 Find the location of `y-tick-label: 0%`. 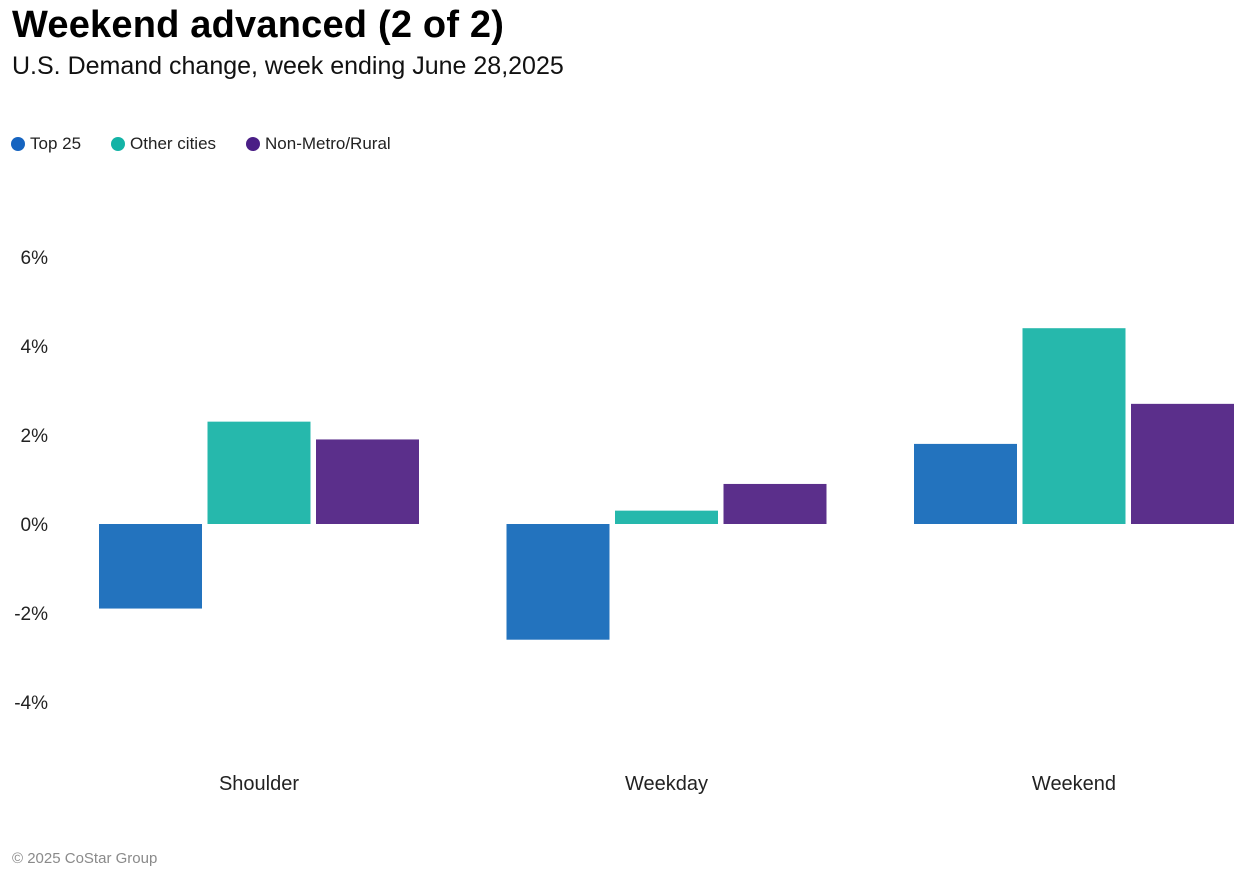

y-tick-label: 0% is located at coordinates (35, 525).